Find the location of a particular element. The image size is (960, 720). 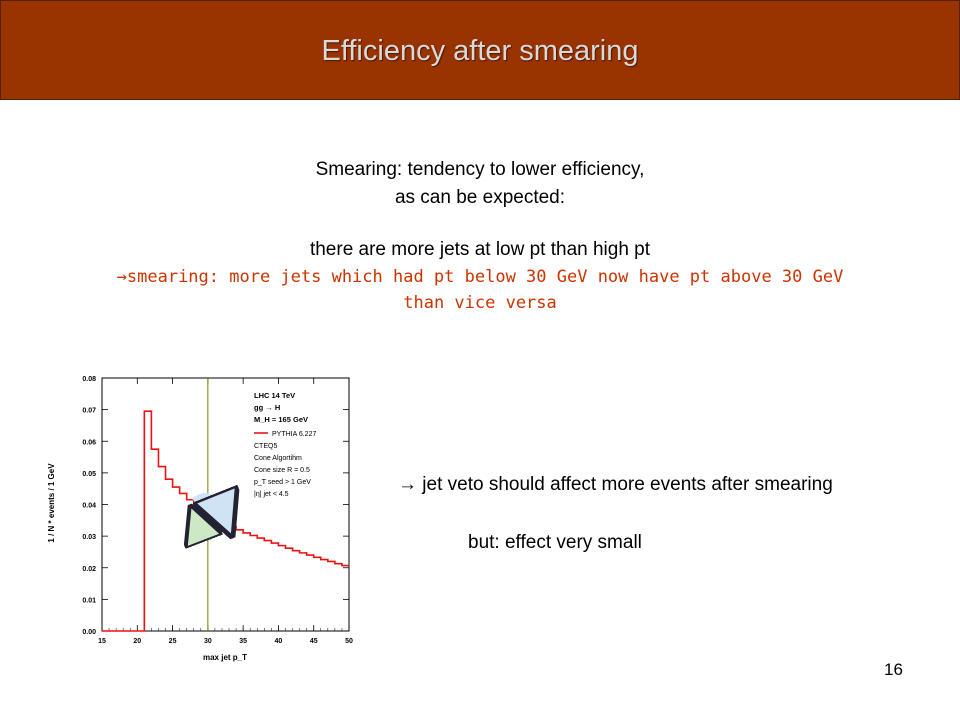

legend-title-line: LHC 14 TeV is located at coordinates (274, 395).